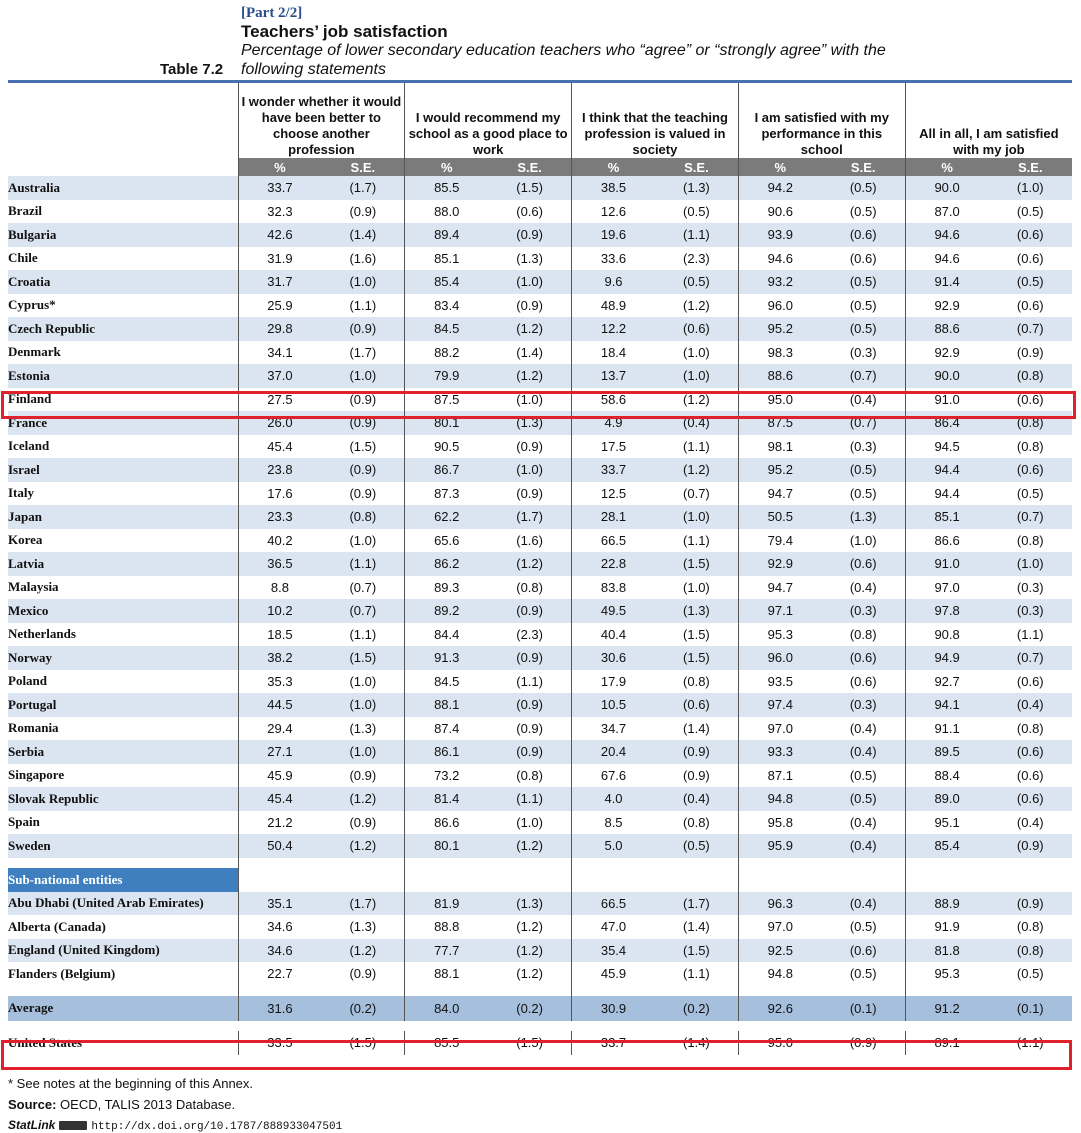  What do you see at coordinates (779, 974) in the screenshot?
I see `pct-cell: 94.8` at bounding box center [779, 974].